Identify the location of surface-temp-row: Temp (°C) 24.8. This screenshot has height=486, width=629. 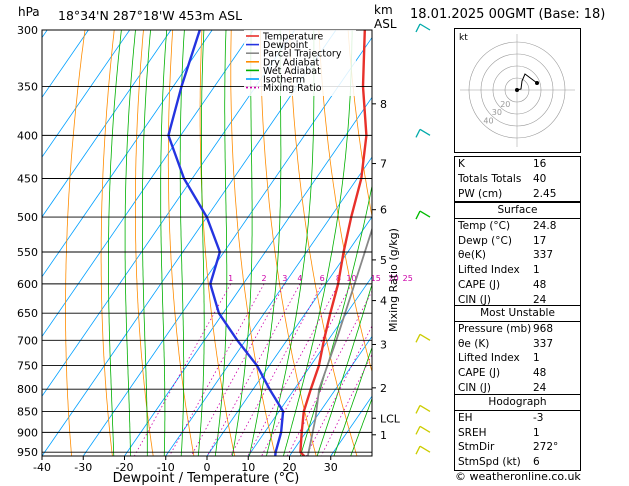
(517, 225).